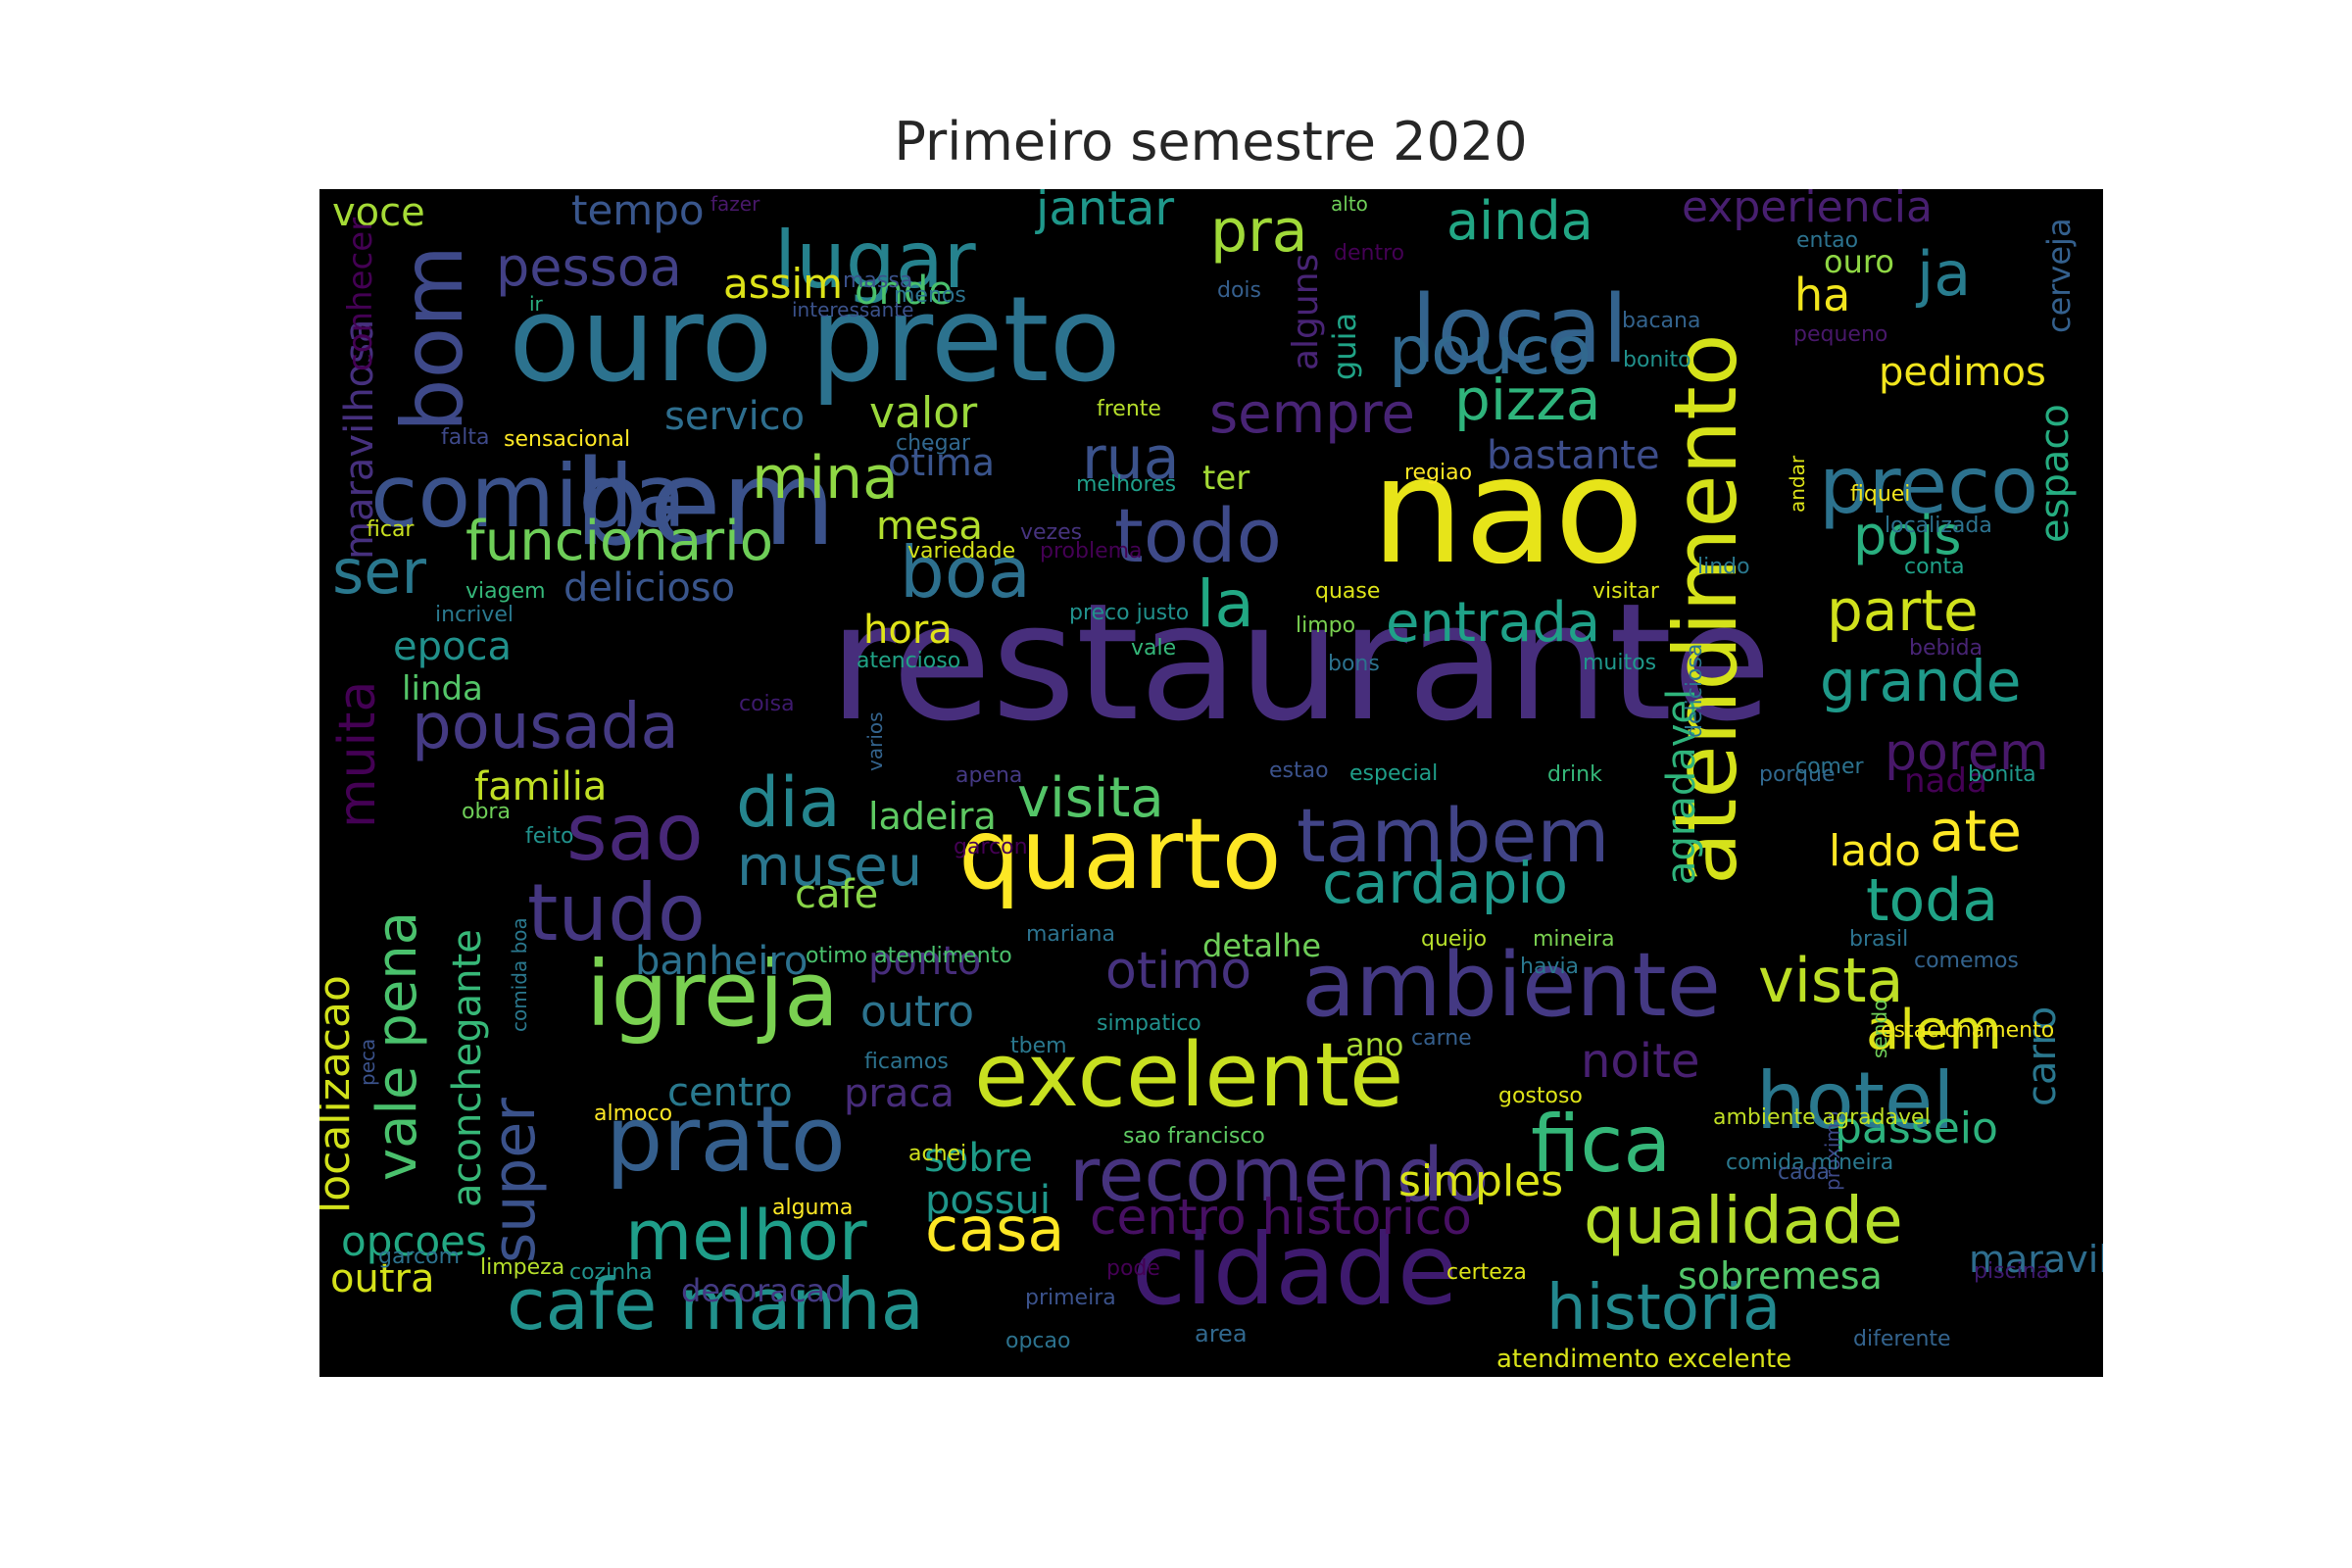 The height and width of the screenshot is (1568, 2352). I want to click on word-sensacional: sensacional, so click(567, 439).